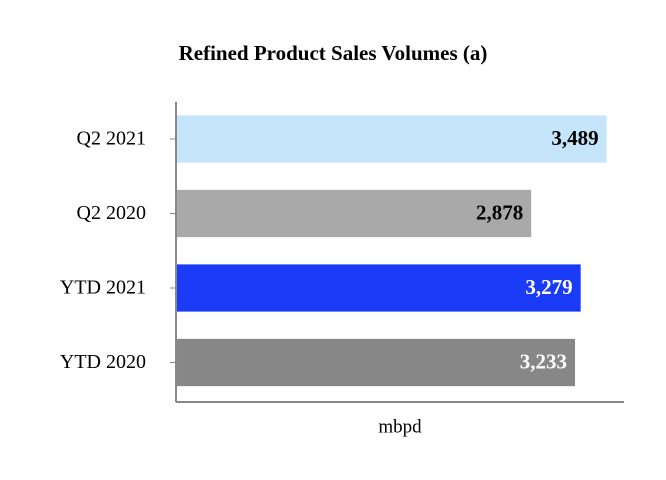 Image resolution: width=666 pixels, height=480 pixels. I want to click on data-label: 2,878, so click(499, 212).